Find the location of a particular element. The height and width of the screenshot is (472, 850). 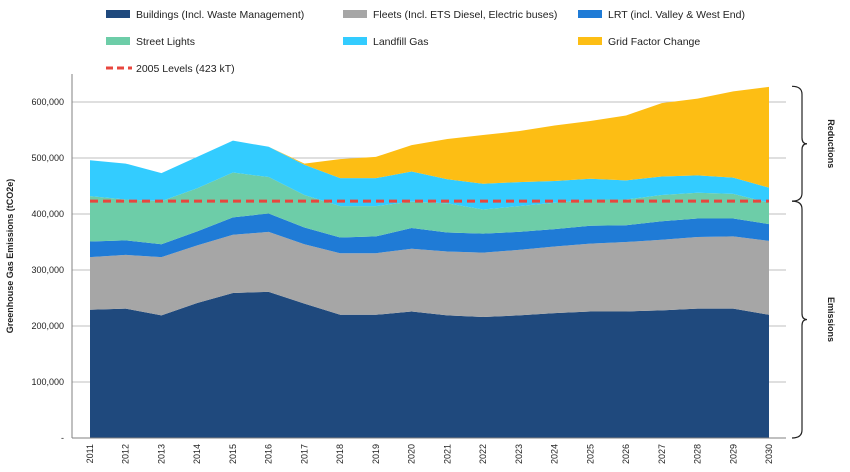

bracket-label-reductions: Reductions is located at coordinates (831, 143).